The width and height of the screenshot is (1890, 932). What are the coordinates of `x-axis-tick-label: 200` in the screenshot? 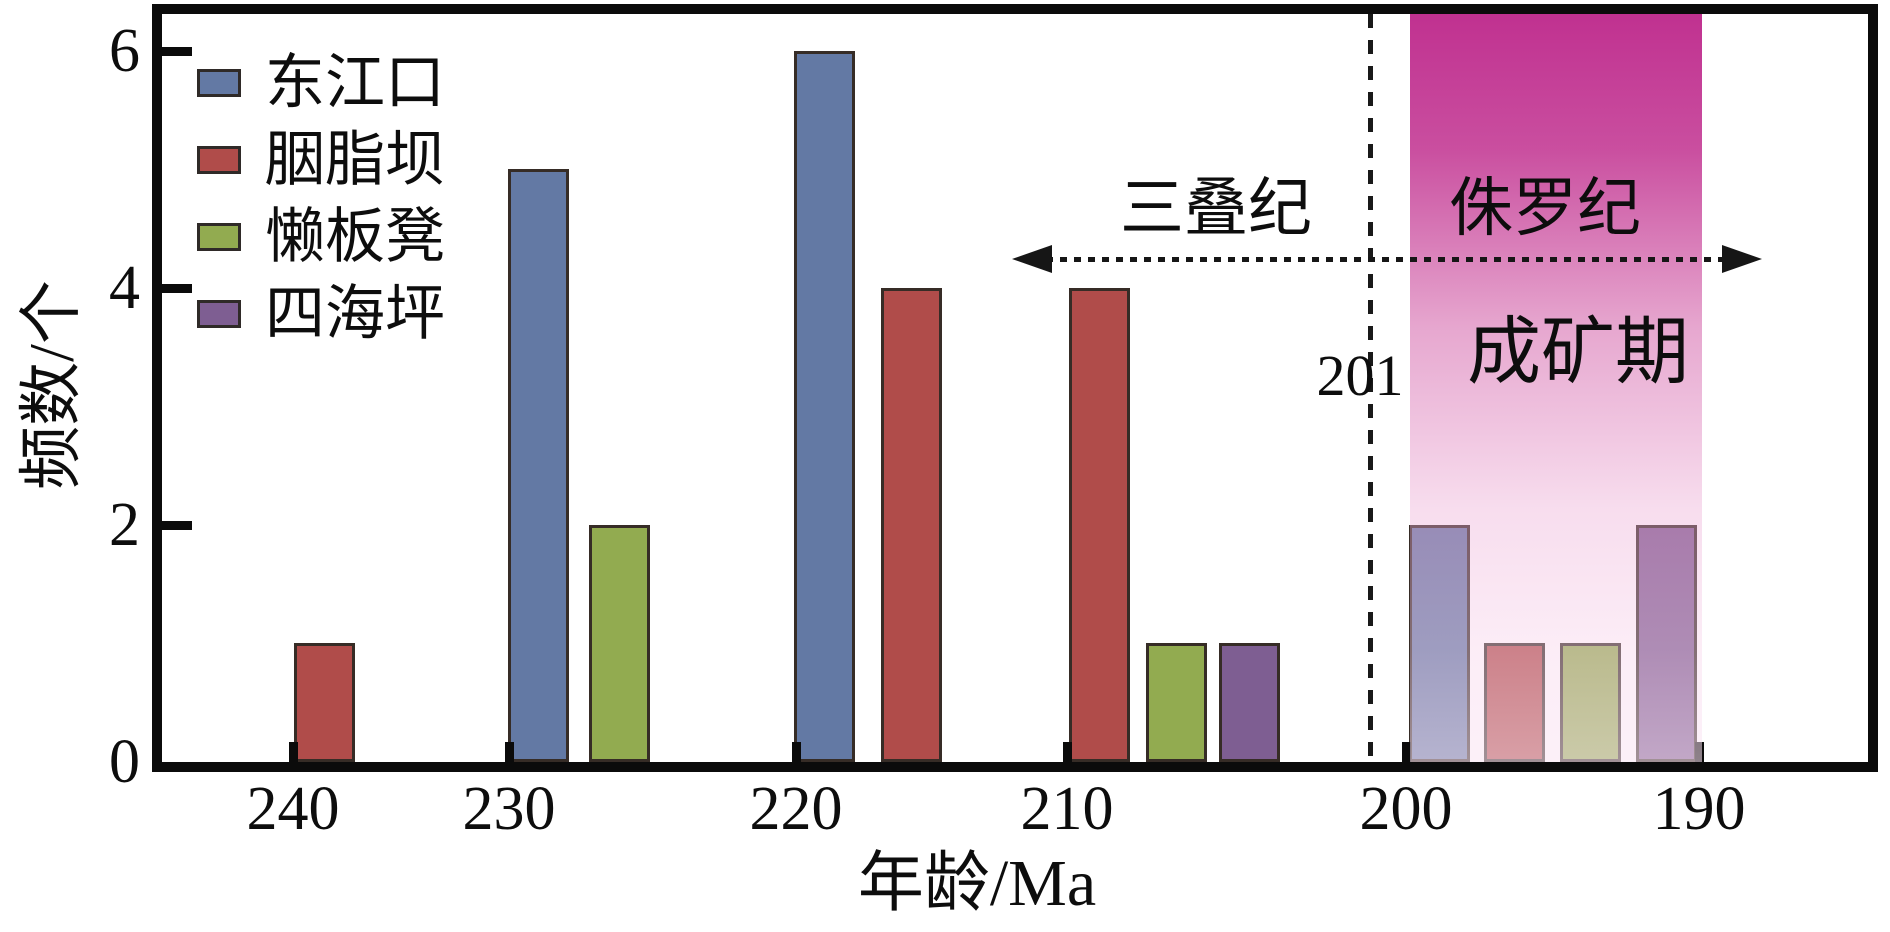 It's located at (1406, 809).